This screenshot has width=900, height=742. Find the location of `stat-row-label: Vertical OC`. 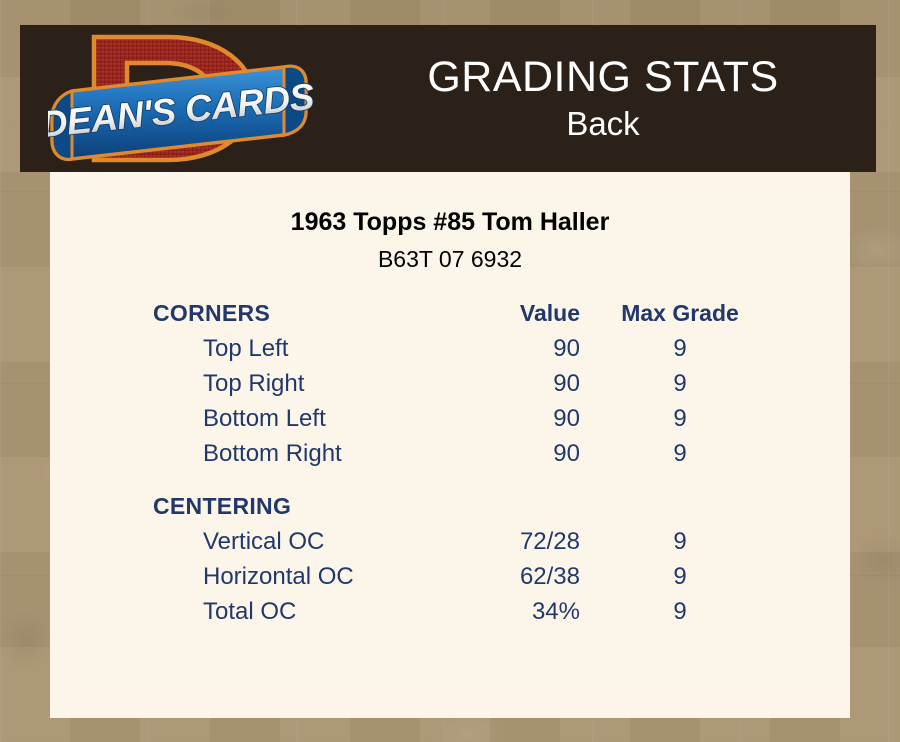

stat-row-label: Vertical OC is located at coordinates (264, 541).